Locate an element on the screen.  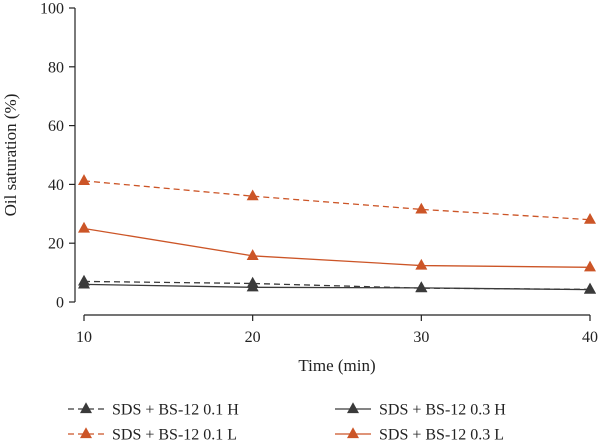
y-tick-label: 100 is located at coordinates (52, 9).